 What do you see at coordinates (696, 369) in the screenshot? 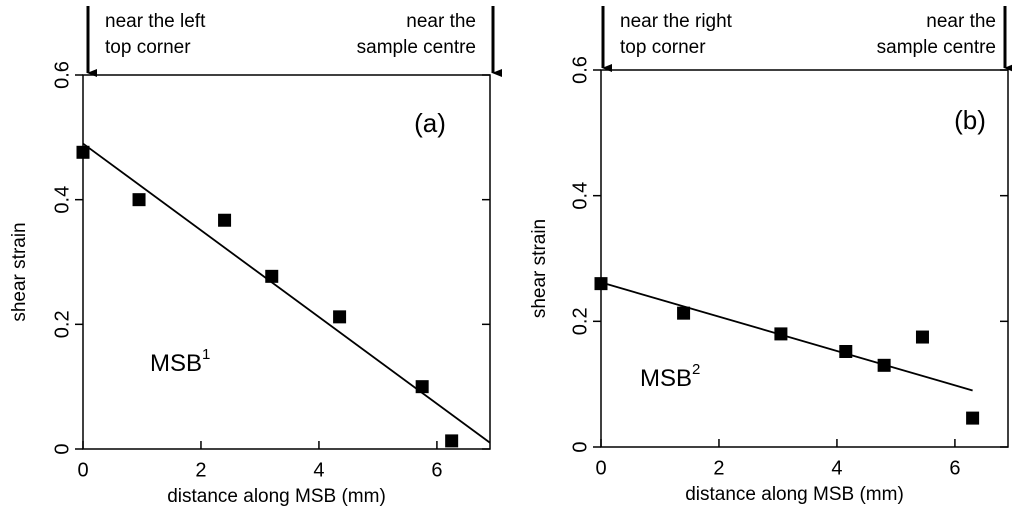
I see `msb-superscript: 2` at bounding box center [696, 369].